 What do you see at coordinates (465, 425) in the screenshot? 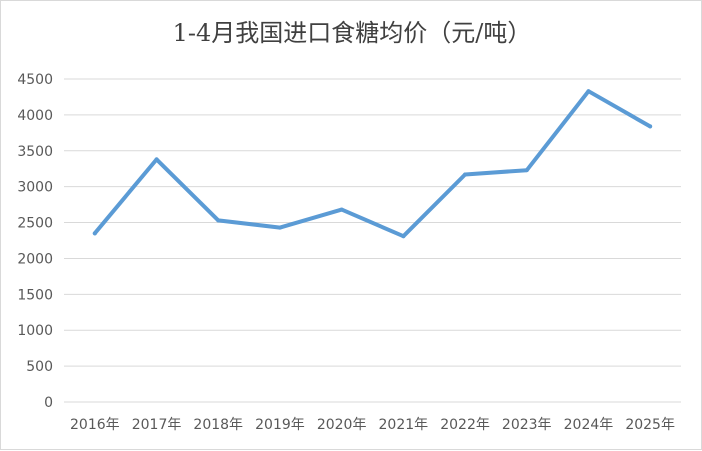
I see `x-tick-label: 2022年` at bounding box center [465, 425].